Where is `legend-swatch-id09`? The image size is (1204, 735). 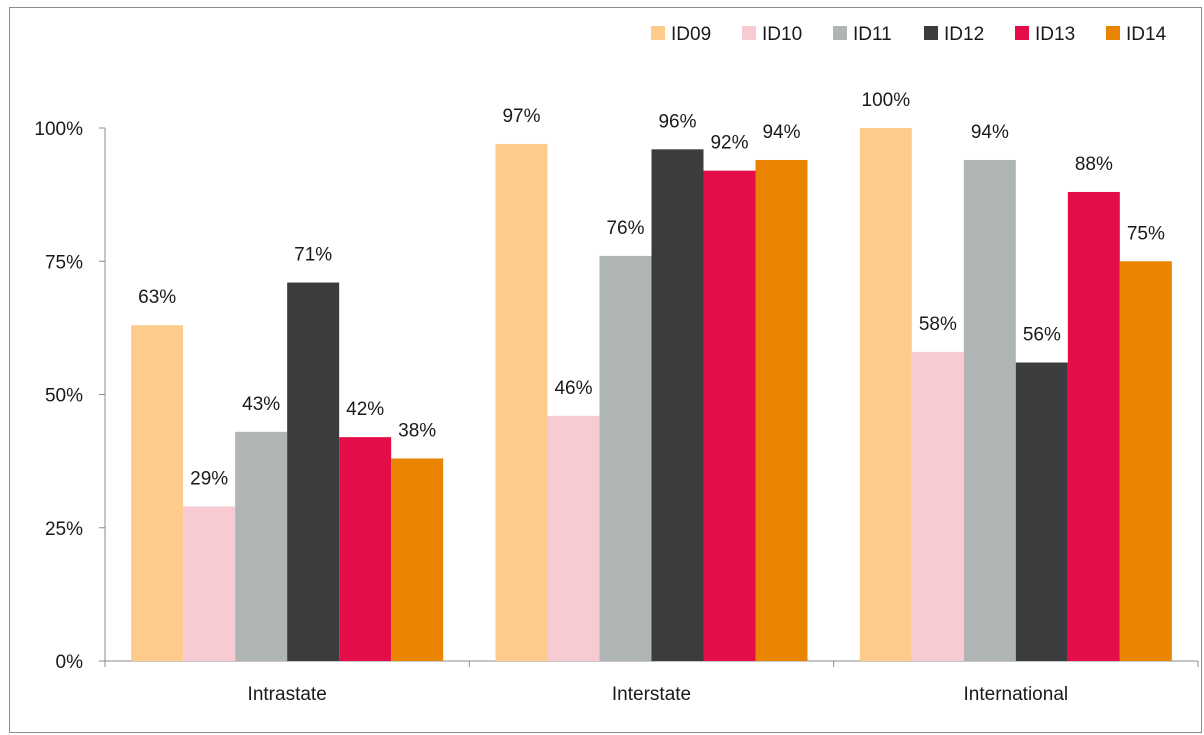
legend-swatch-id09 is located at coordinates (658, 33).